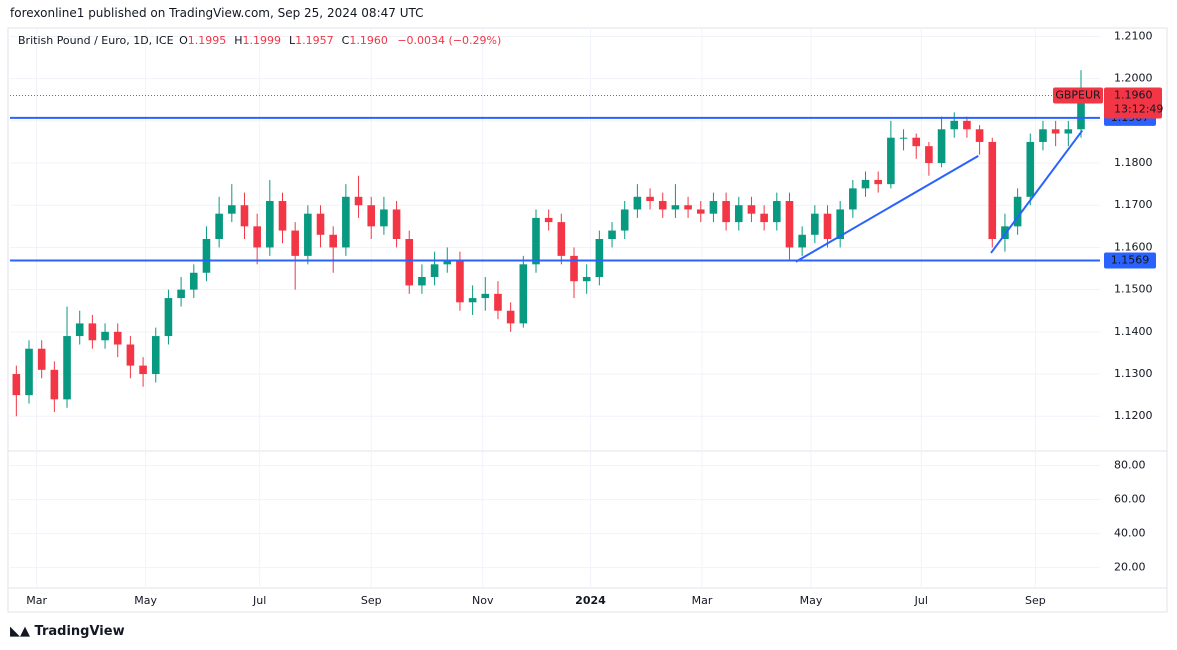 The width and height of the screenshot is (1177, 650). Describe the element at coordinates (238, 40) in the screenshot. I see `legend-key: H` at that location.